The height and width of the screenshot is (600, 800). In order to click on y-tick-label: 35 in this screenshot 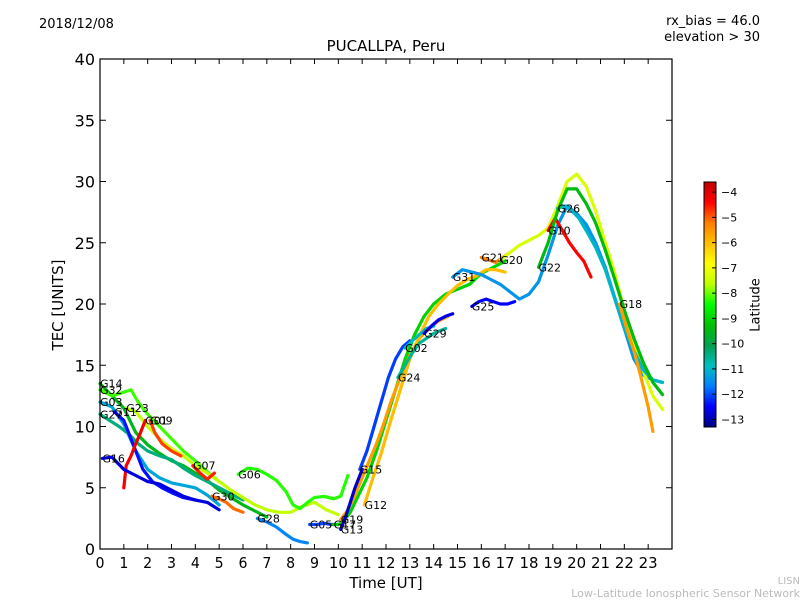, I will do `click(85, 120)`.